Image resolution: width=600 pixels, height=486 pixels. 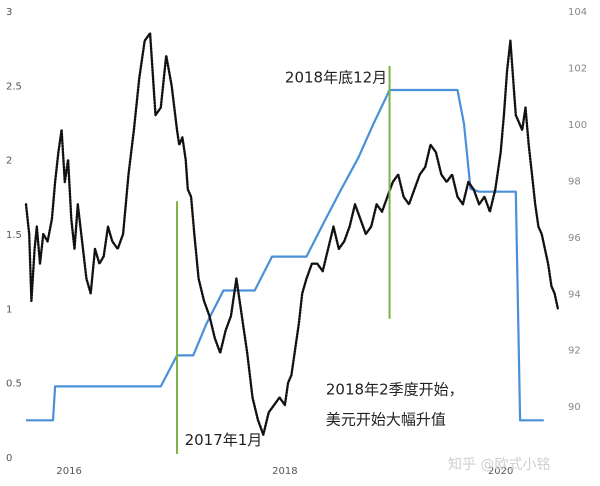 I want to click on annotation-label: 2018年2季度开始，, so click(x=395, y=390).